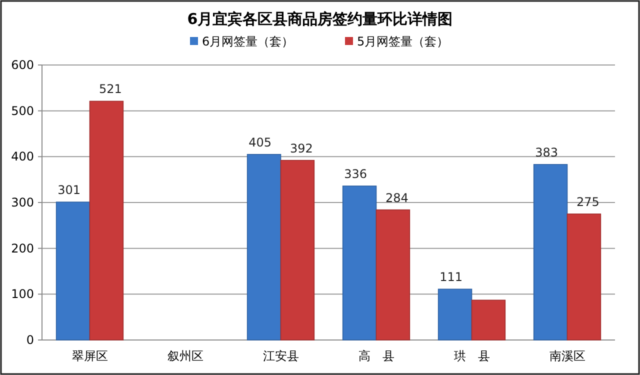  I want to click on data-label: 392, so click(301, 148).